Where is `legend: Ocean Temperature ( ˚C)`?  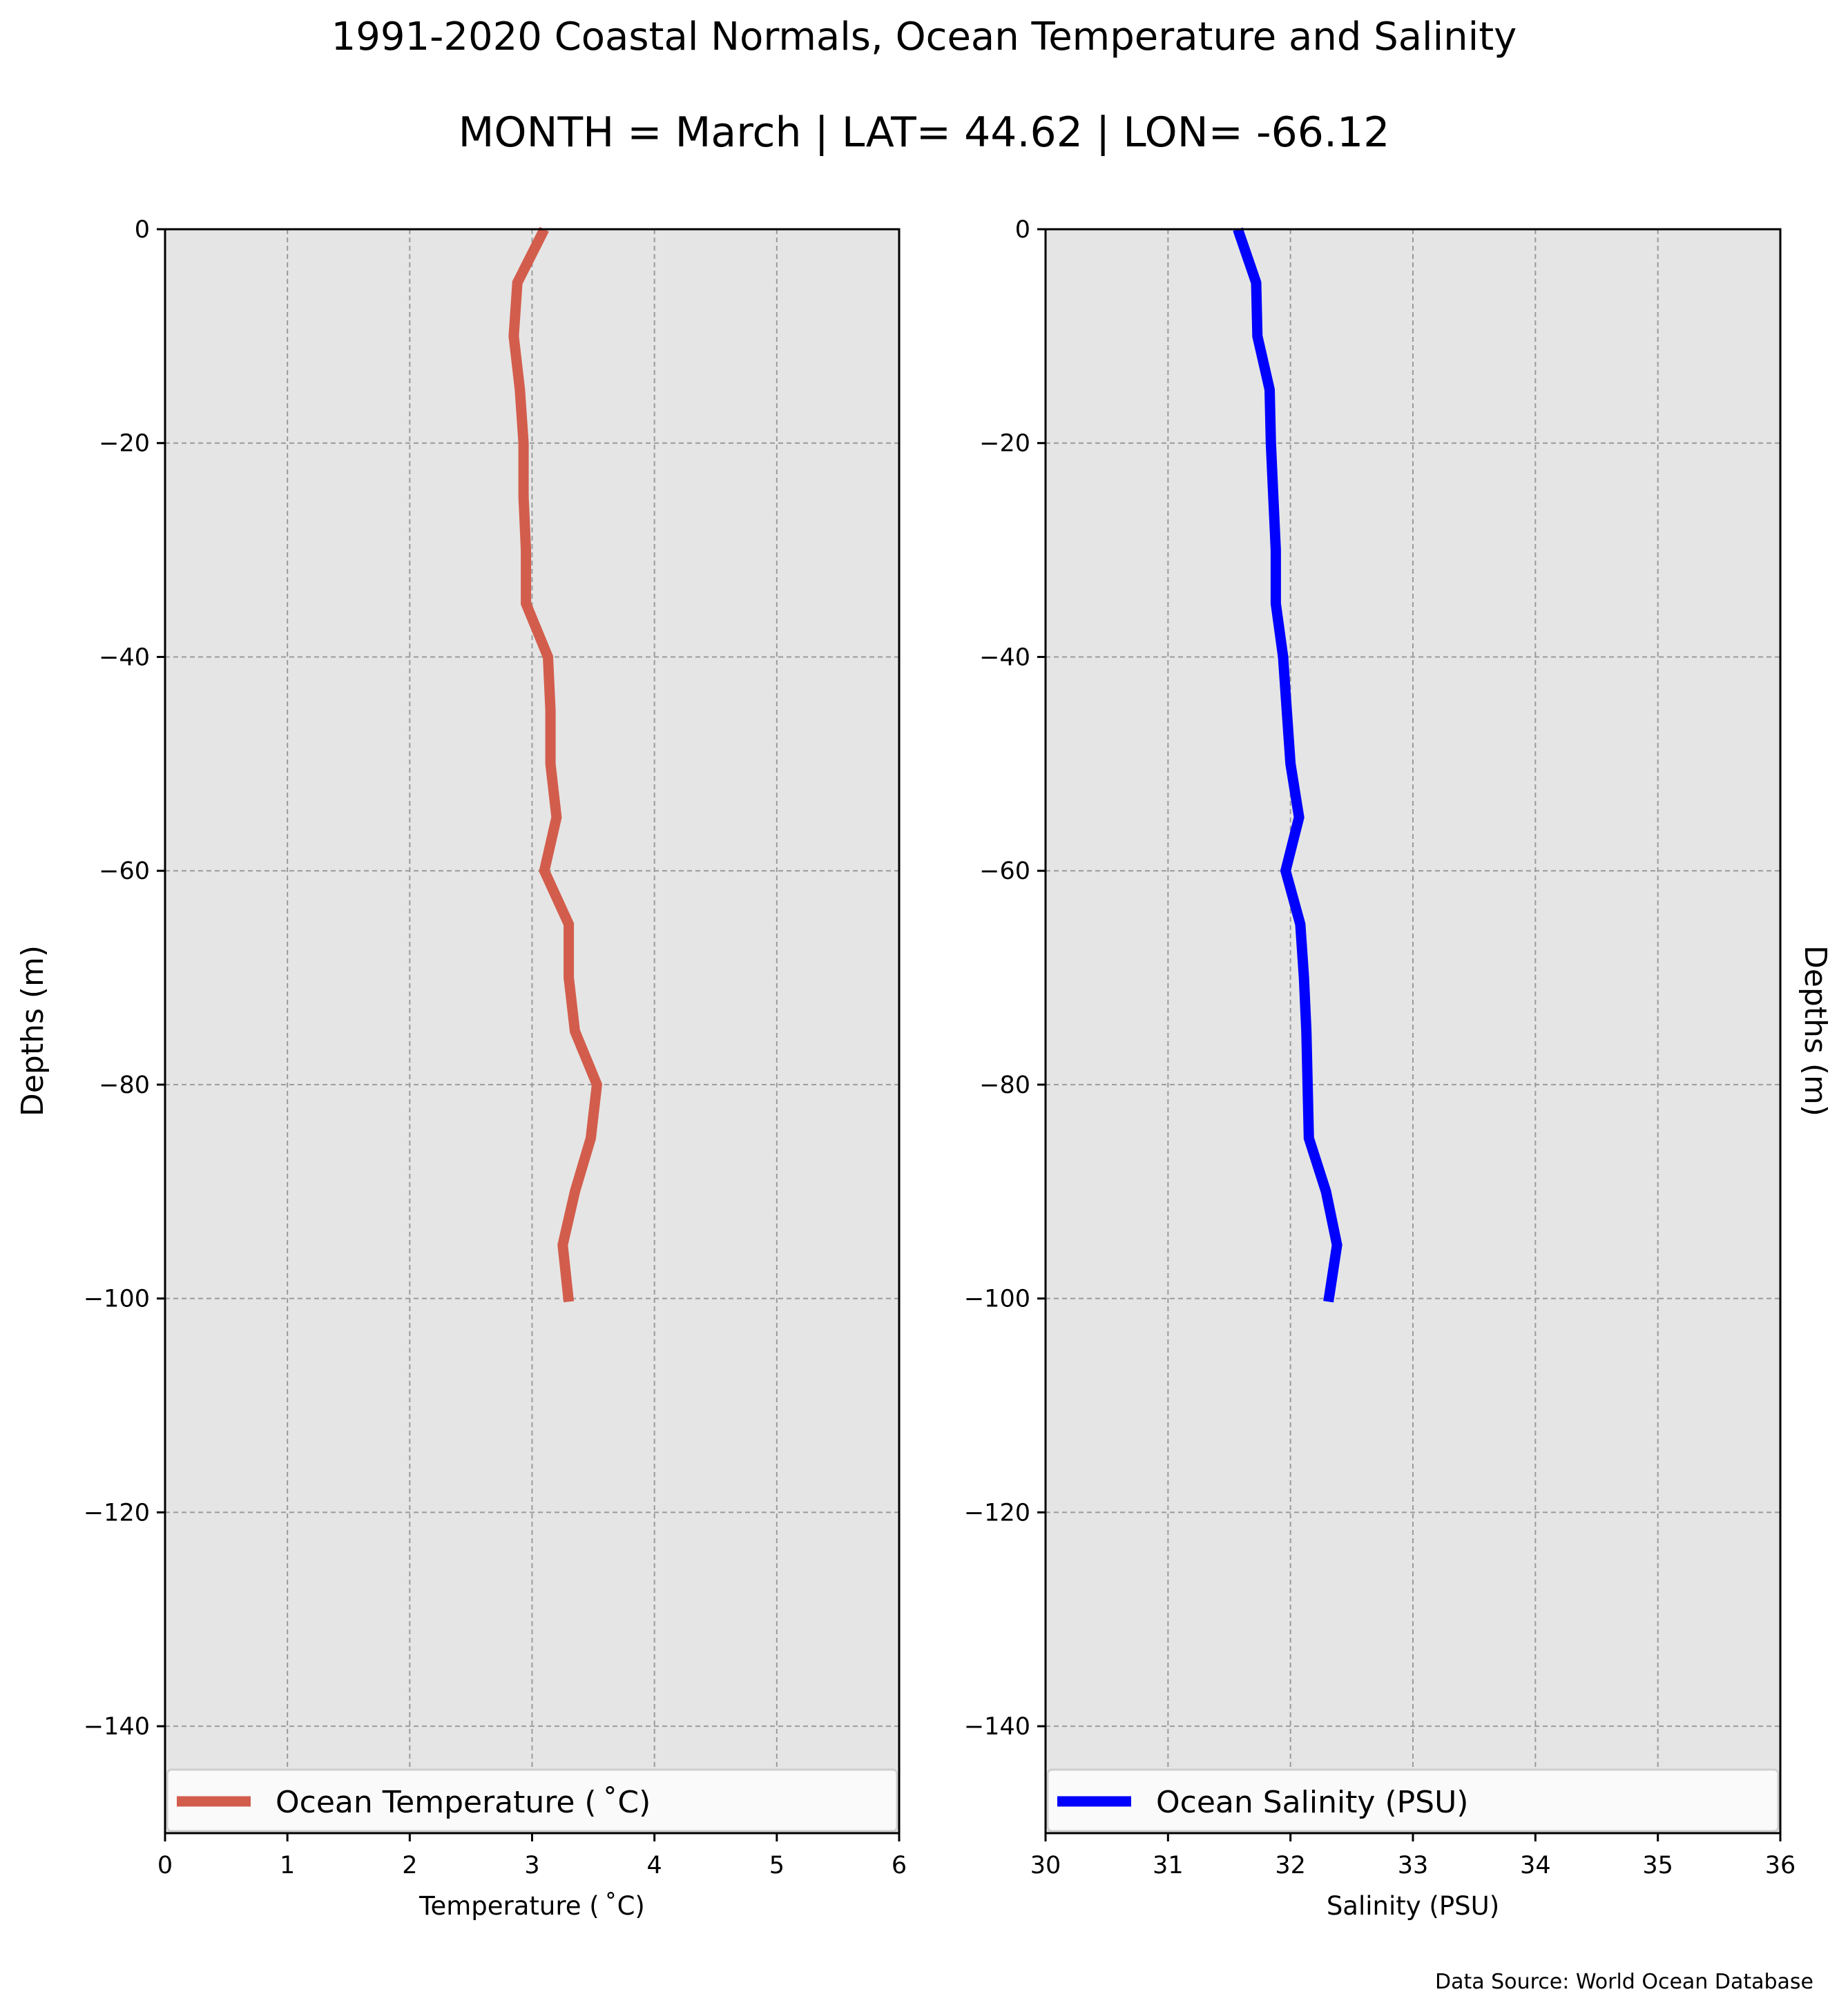
legend: Ocean Temperature ( ˚C) is located at coordinates (532, 1800).